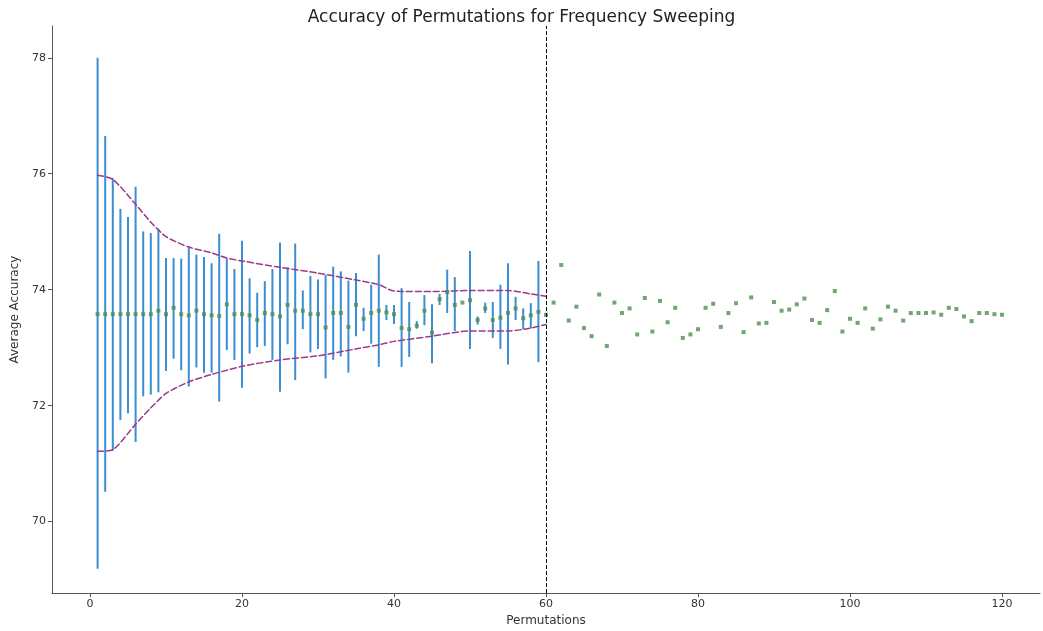 The image size is (1043, 631). What do you see at coordinates (546, 604) in the screenshot?
I see `x-tick-label: 60` at bounding box center [546, 604].